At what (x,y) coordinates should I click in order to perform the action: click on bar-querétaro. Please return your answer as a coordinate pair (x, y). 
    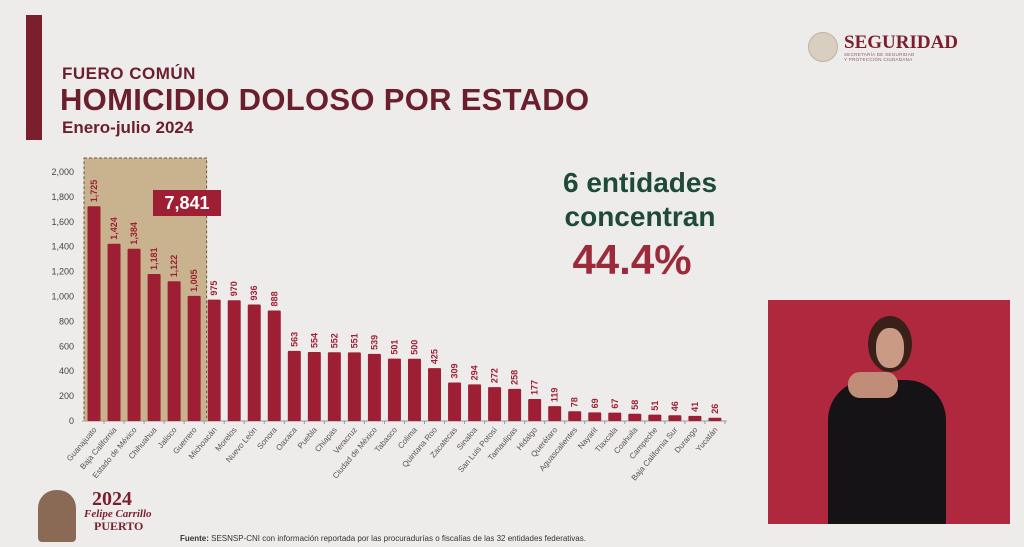
    Looking at the image, I should click on (555, 413).